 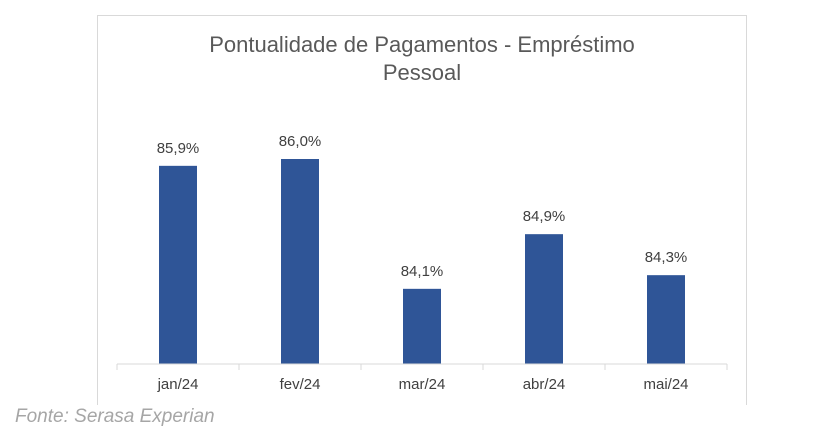 I want to click on chart-title-line-1: Pontualidade de Pagamentos - Empréstimo, so click(x=422, y=44).